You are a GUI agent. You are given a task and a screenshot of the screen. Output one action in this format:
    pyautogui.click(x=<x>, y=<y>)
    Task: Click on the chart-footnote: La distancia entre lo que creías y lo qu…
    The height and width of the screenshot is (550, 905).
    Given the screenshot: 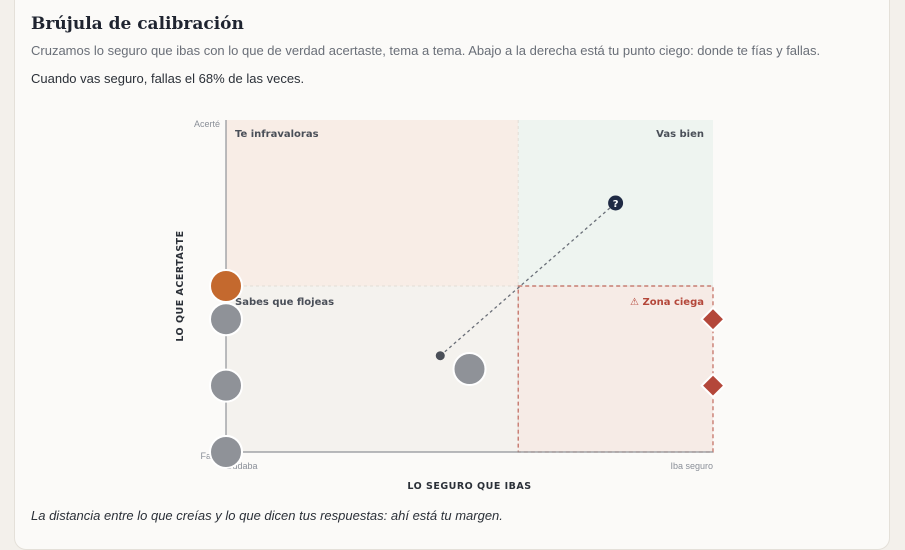 What is the action you would take?
    pyautogui.click(x=267, y=515)
    